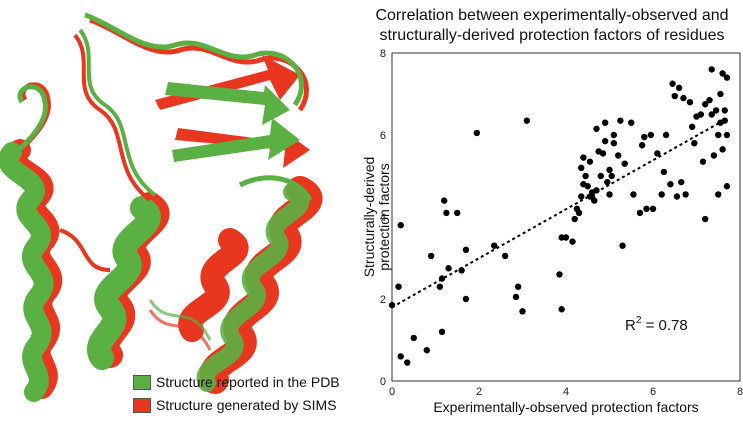 The image size is (743, 424). What do you see at coordinates (369, 217) in the screenshot?
I see `y-axis-label-line1: Structurally-derived` at bounding box center [369, 217].